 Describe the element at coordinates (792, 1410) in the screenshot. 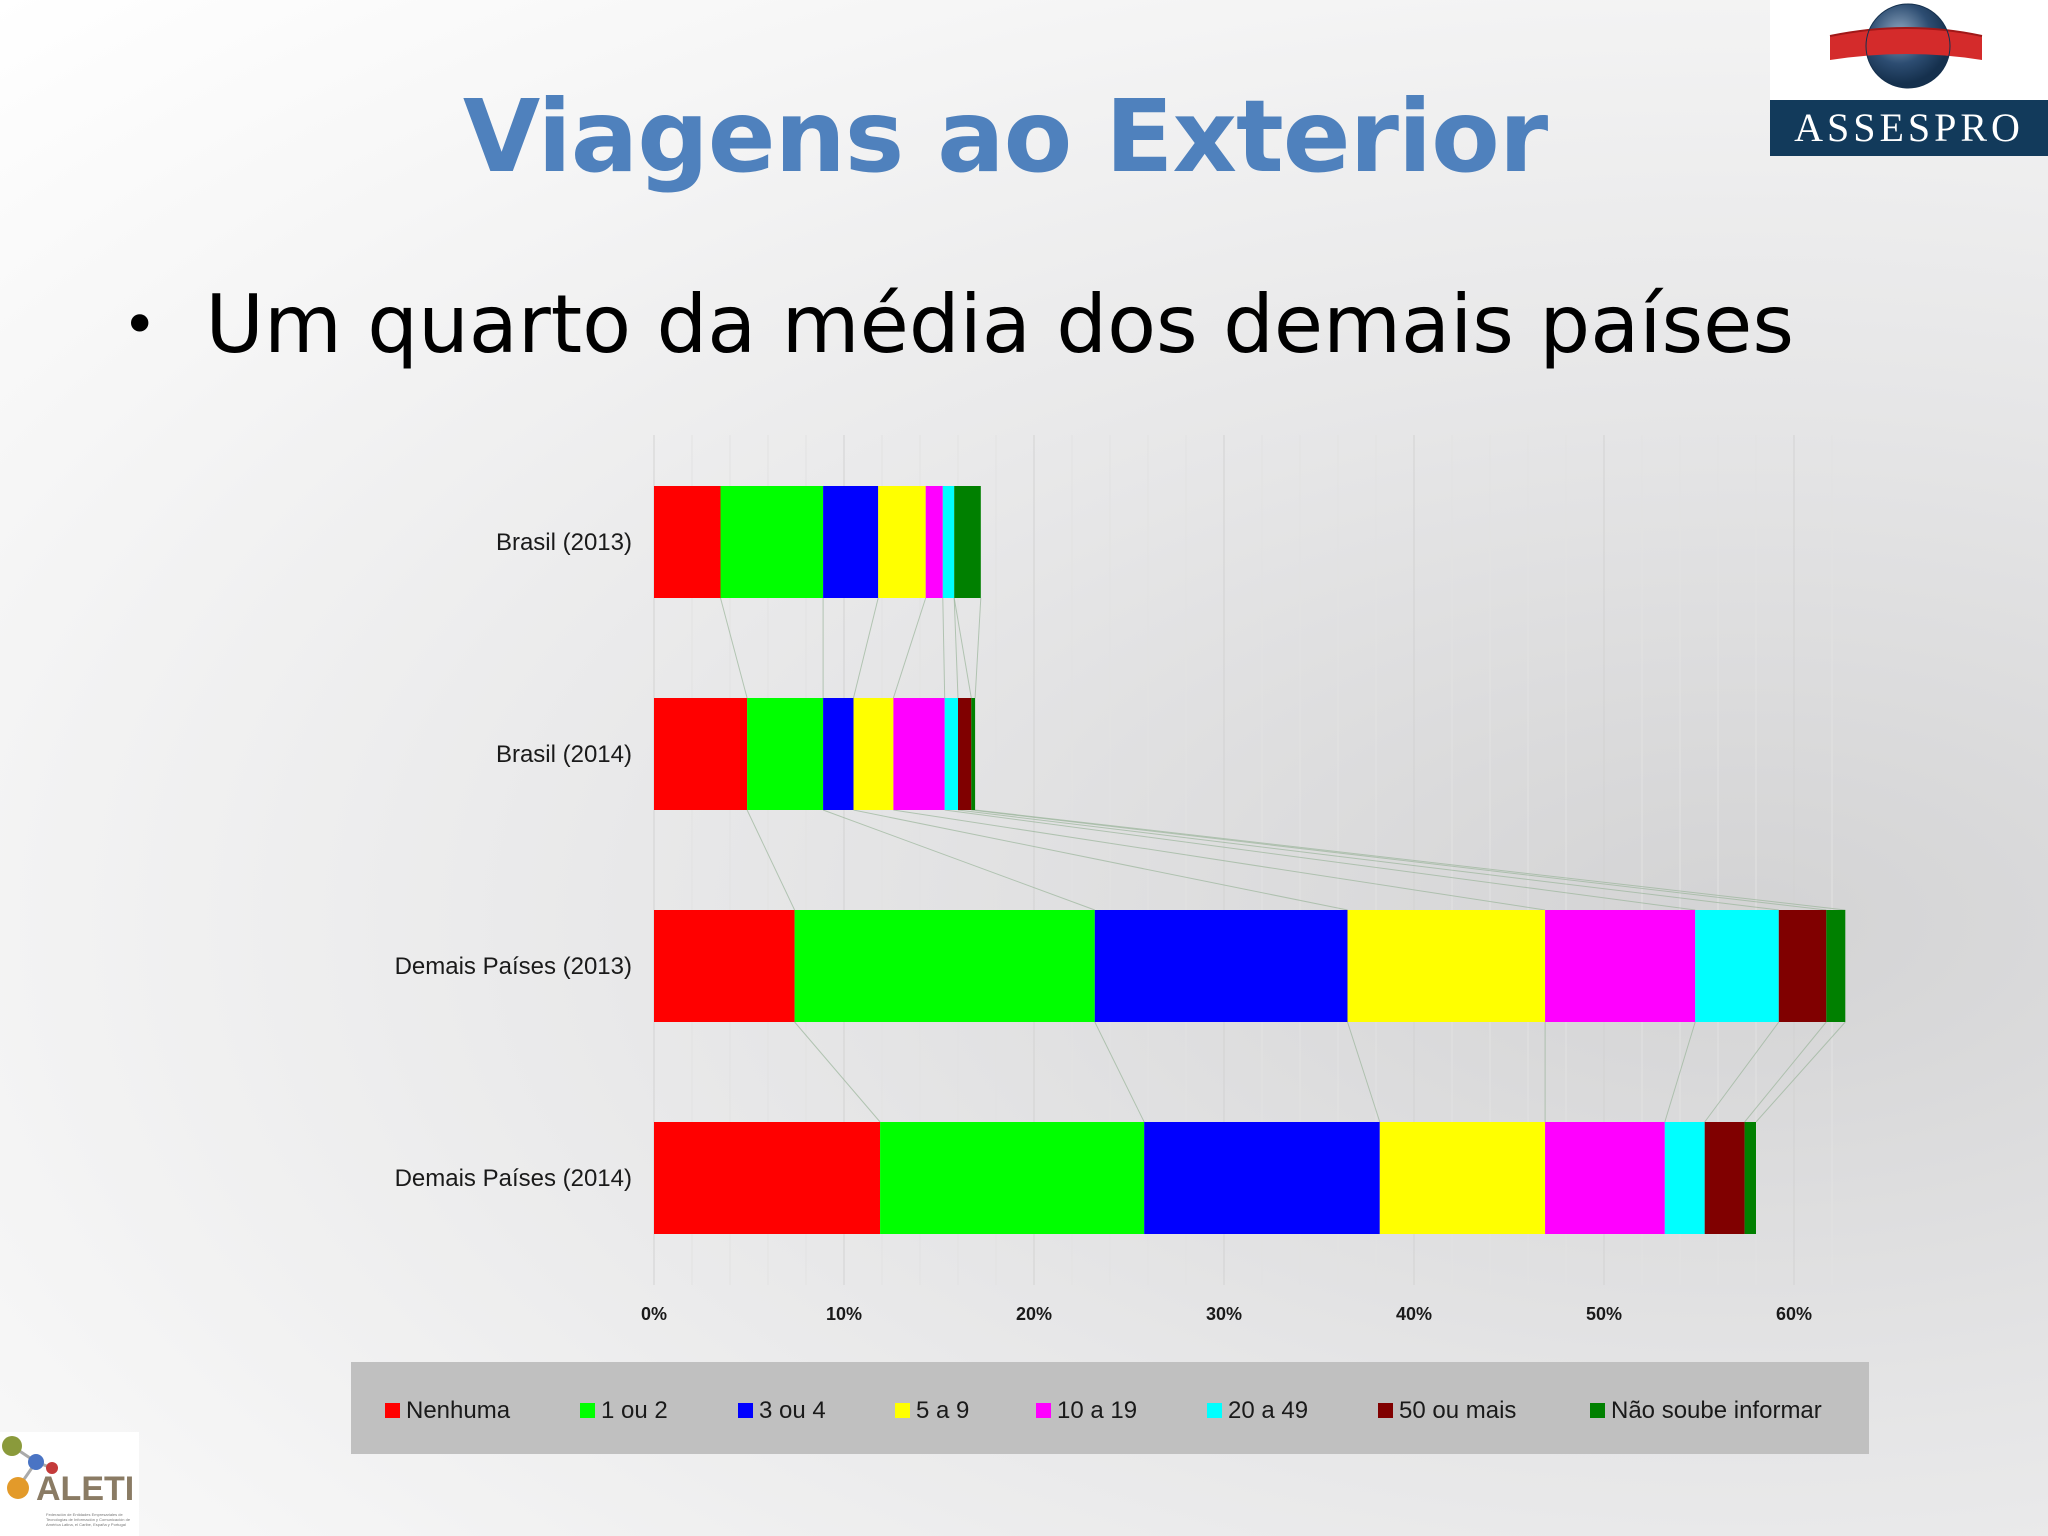

I see `legend-label: 3 ou 4` at that location.